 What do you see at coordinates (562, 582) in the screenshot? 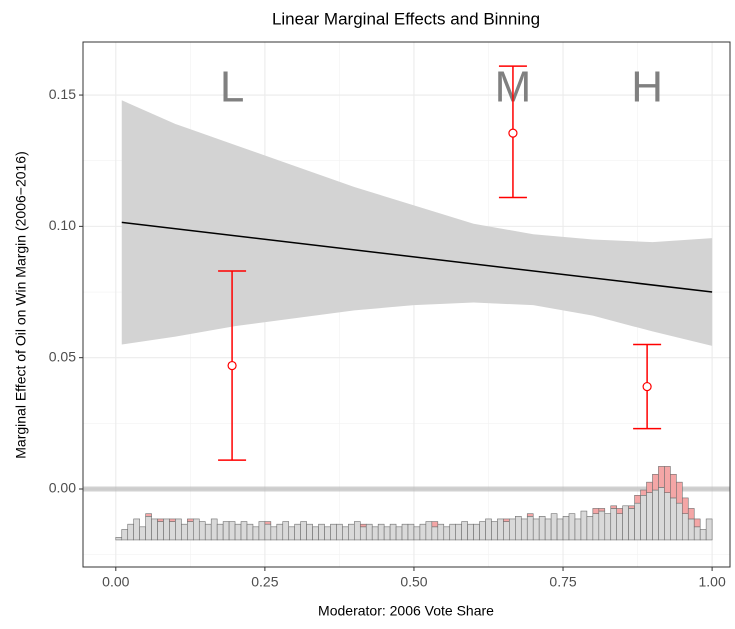
I see `x-tick-label: 0.75` at bounding box center [562, 582].